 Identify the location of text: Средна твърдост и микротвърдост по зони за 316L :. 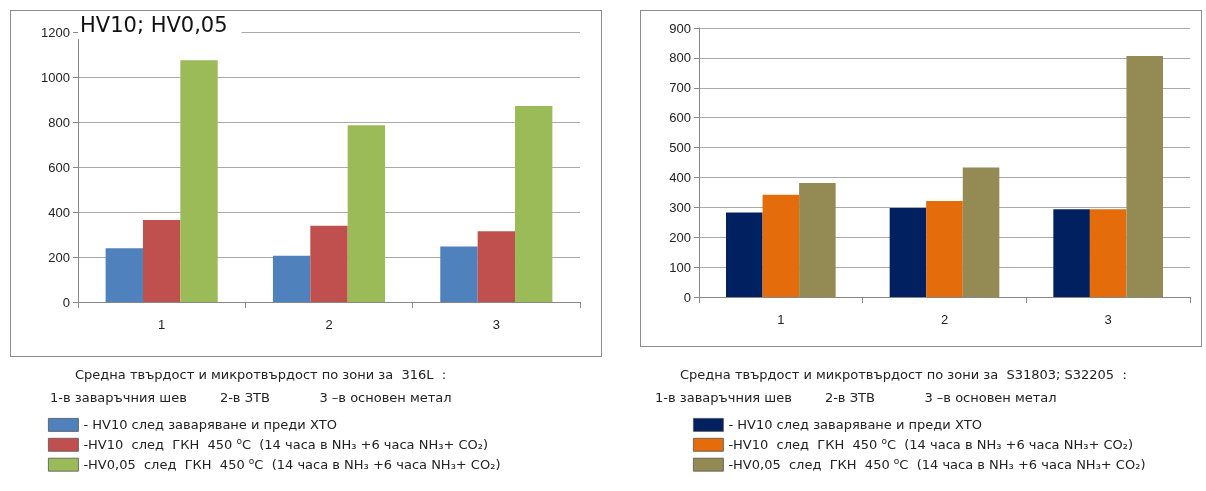
(261, 374).